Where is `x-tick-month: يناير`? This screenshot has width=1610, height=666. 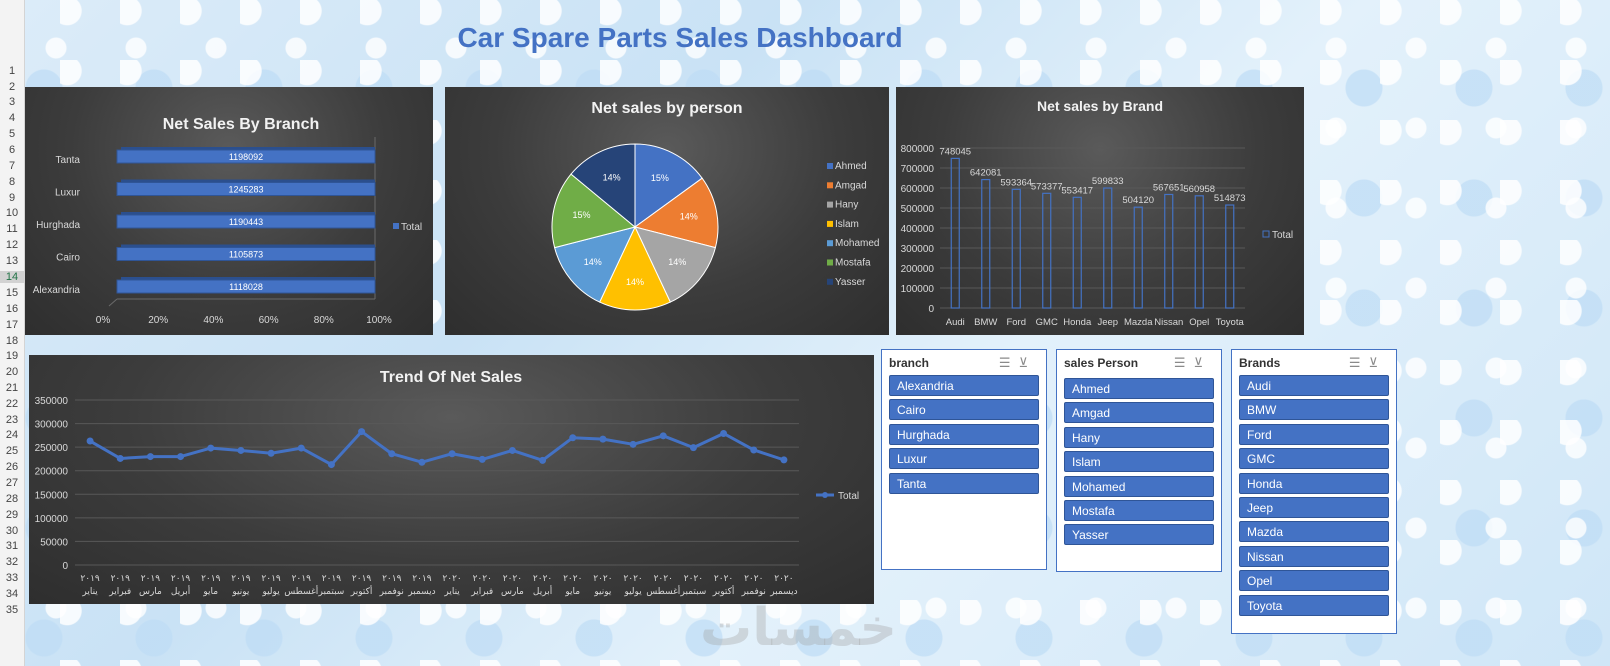
x-tick-month: يناير is located at coordinates (89, 591).